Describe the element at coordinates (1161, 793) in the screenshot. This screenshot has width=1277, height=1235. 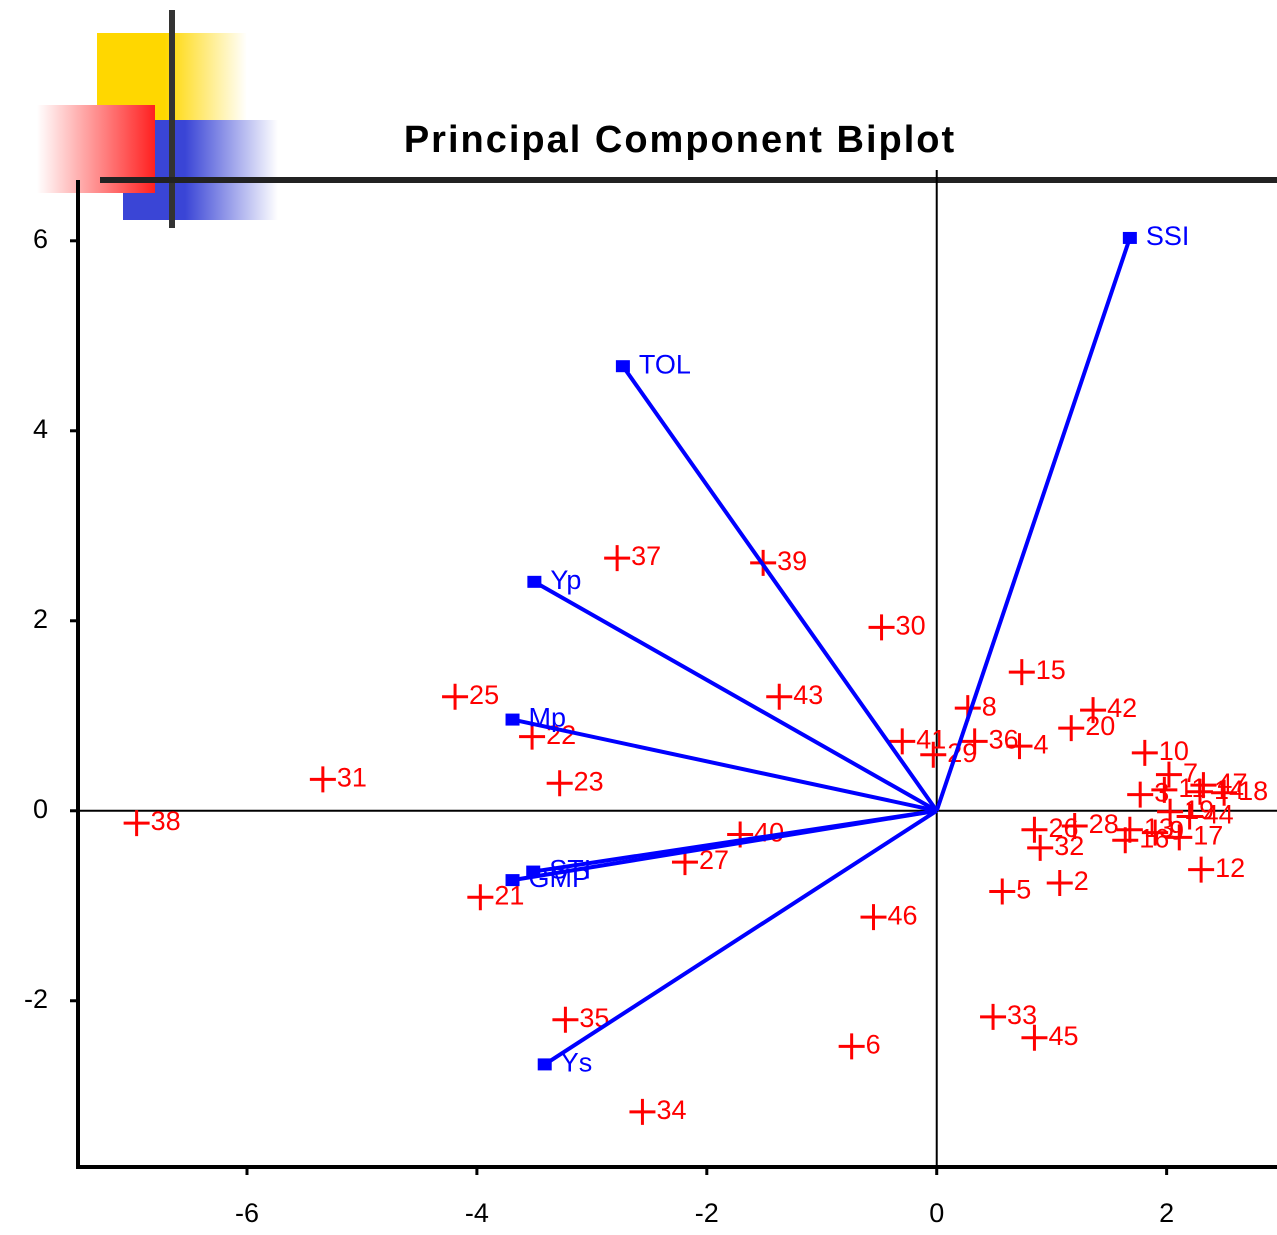
I see `point-label: 3` at that location.